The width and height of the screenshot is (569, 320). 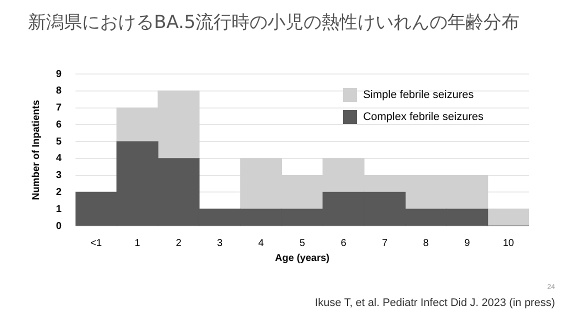 I want to click on y-tick-label: 8, so click(x=59, y=91).